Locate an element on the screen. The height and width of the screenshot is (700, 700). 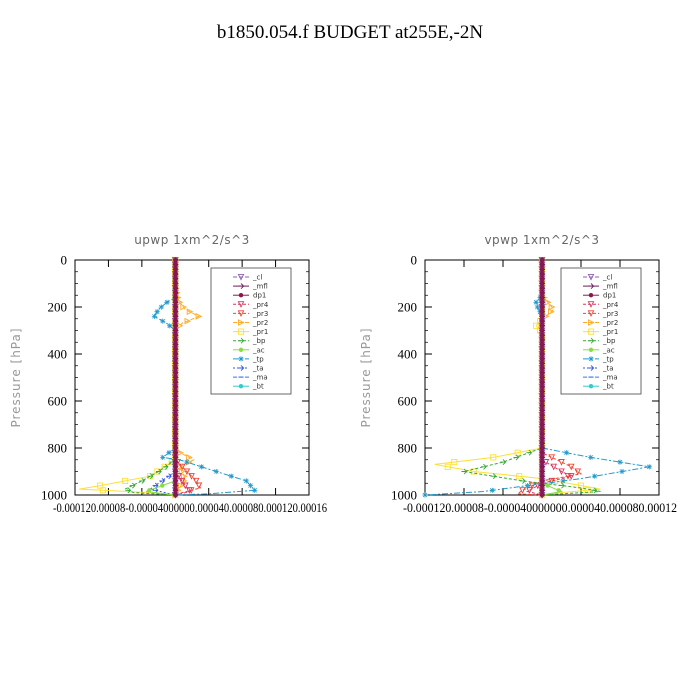
legend-entry: _tp is located at coordinates (248, 359).